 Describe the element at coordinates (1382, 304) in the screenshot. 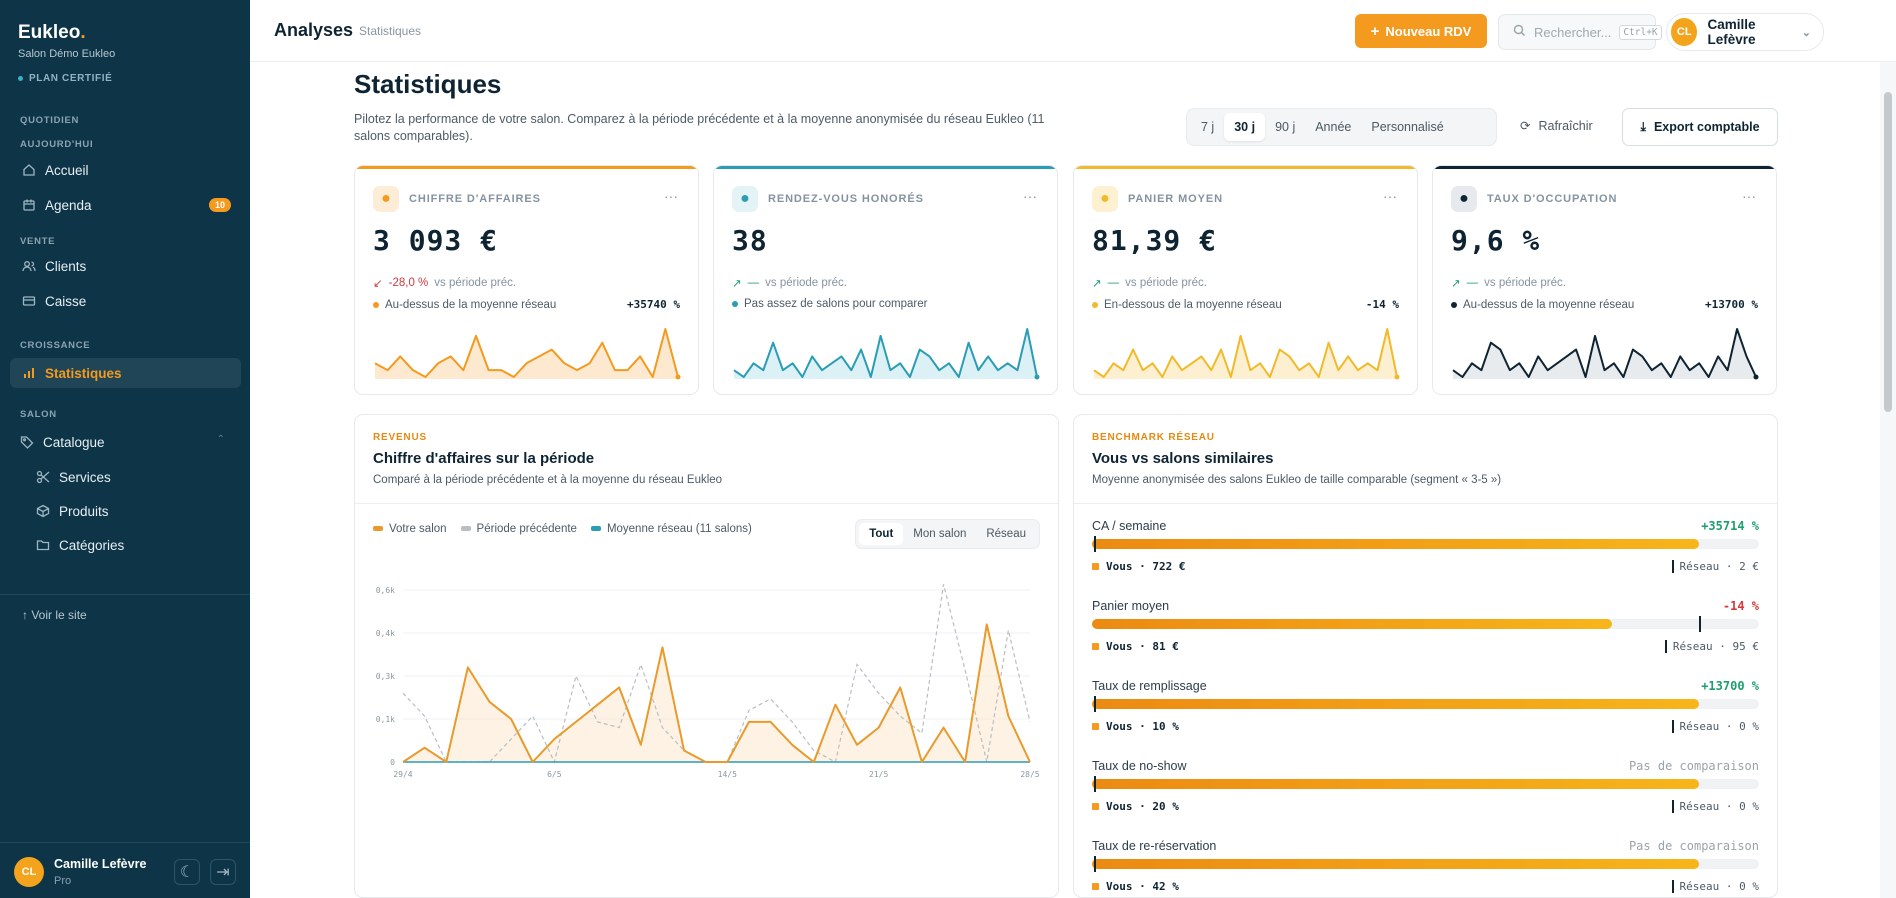

I see `benchmark-percent: -14 %` at that location.